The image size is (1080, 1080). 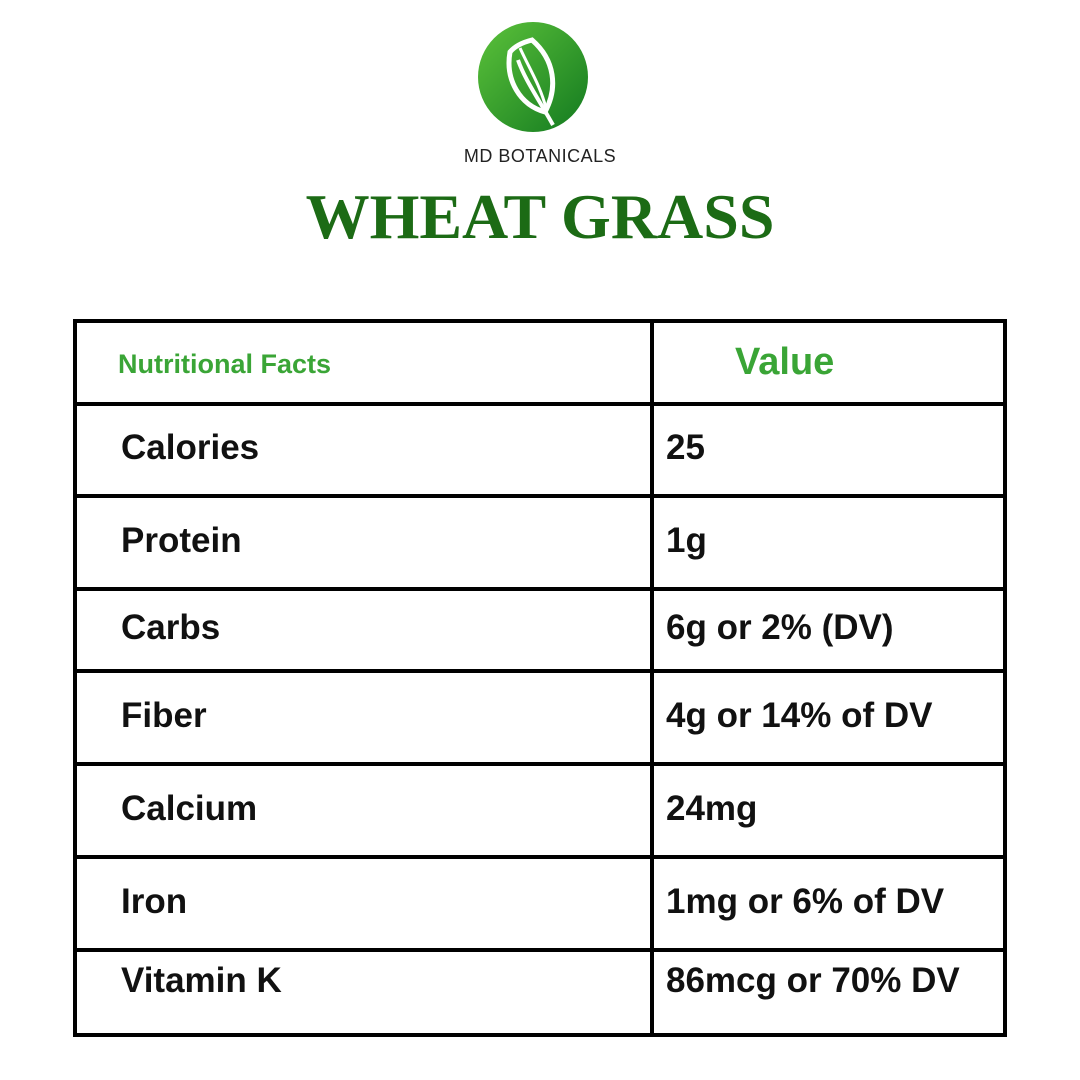 I want to click on column-header: Nutritional Facts, so click(x=225, y=364).